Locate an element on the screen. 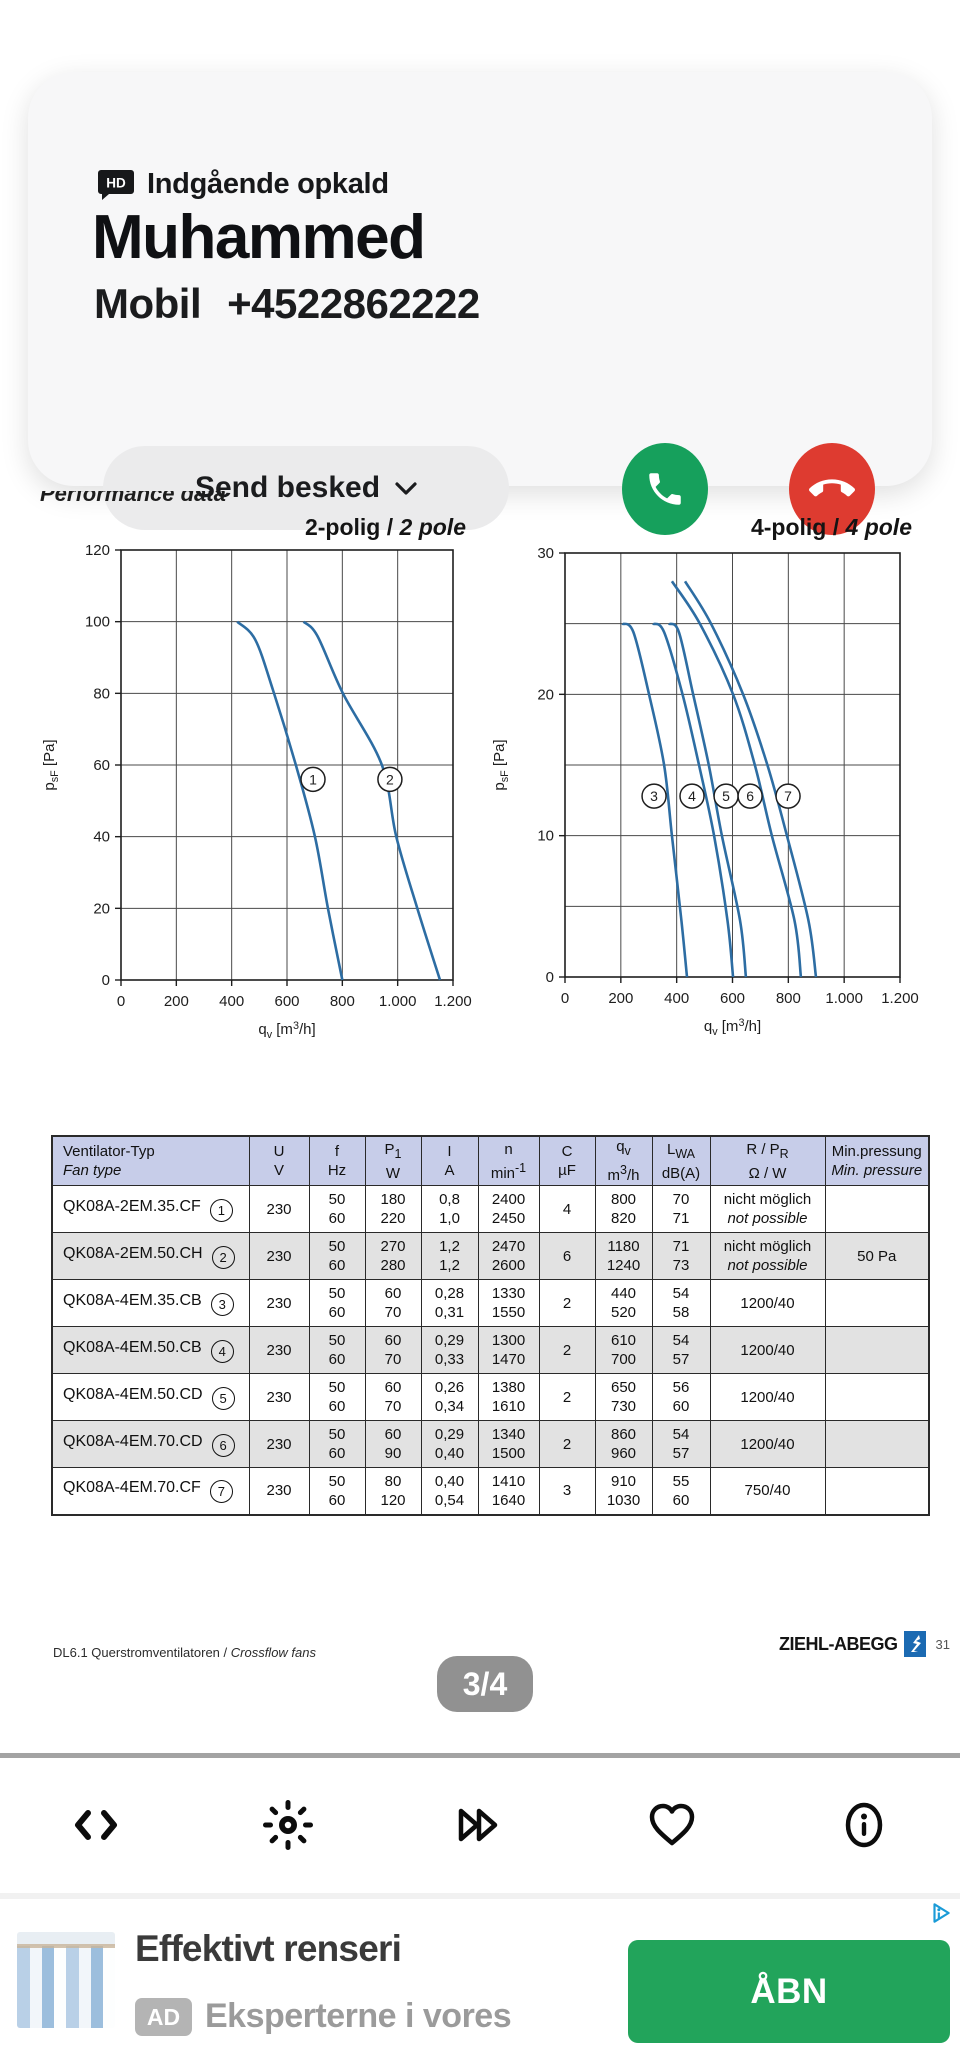 This screenshot has height=2059, width=960. table-cell: 70 71 is located at coordinates (681, 1209).